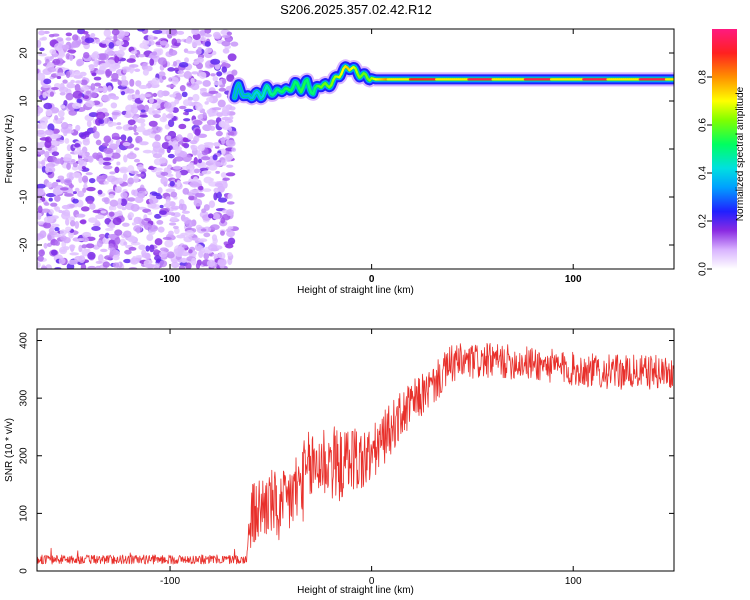  What do you see at coordinates (703, 77) in the screenshot?
I see `colorbar-tick-label: 0.8` at bounding box center [703, 77].